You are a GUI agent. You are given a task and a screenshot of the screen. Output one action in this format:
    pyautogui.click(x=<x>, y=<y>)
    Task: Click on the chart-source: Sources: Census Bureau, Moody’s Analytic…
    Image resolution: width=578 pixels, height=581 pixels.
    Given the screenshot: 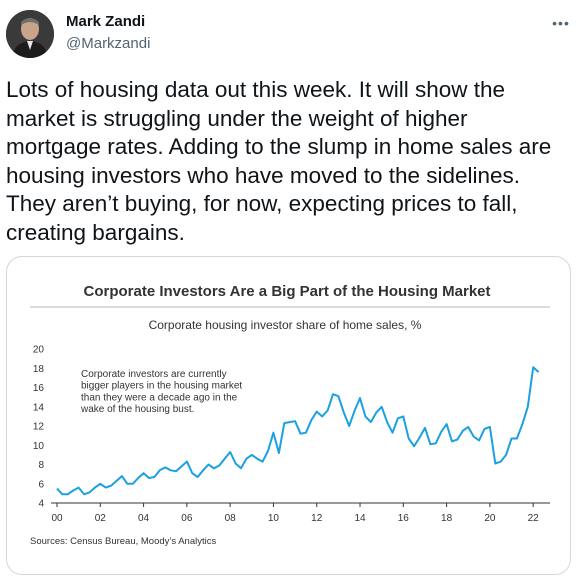 What is the action you would take?
    pyautogui.click(x=123, y=541)
    